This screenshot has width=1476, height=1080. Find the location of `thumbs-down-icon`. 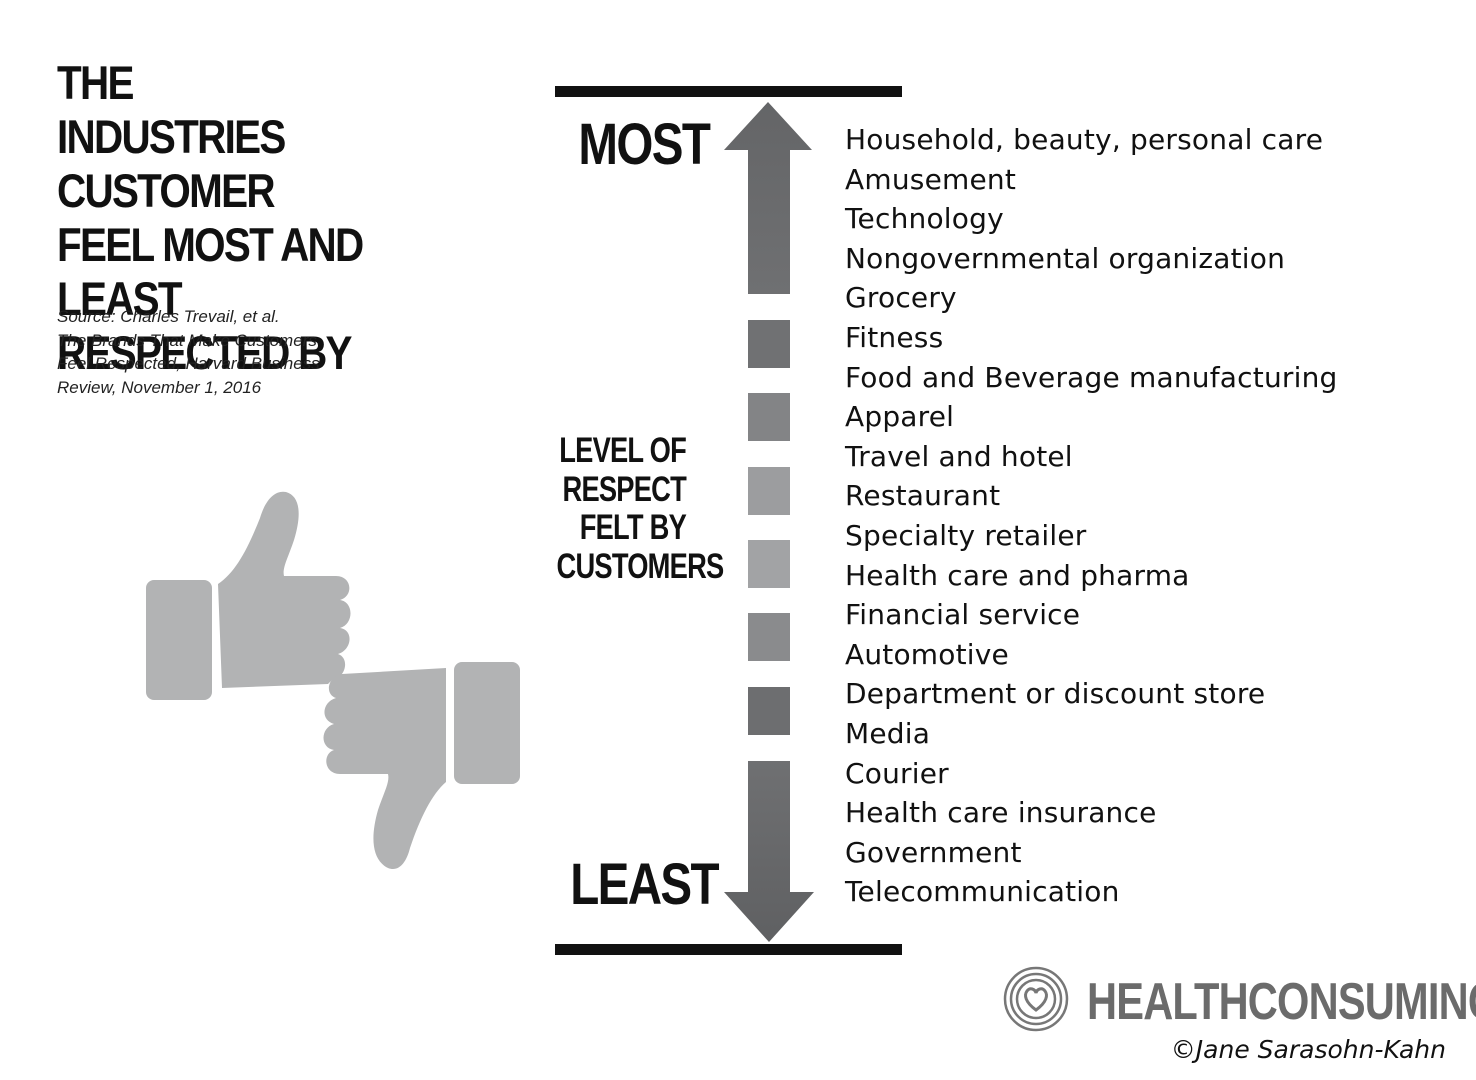

thumbs-down-icon is located at coordinates (421, 766).